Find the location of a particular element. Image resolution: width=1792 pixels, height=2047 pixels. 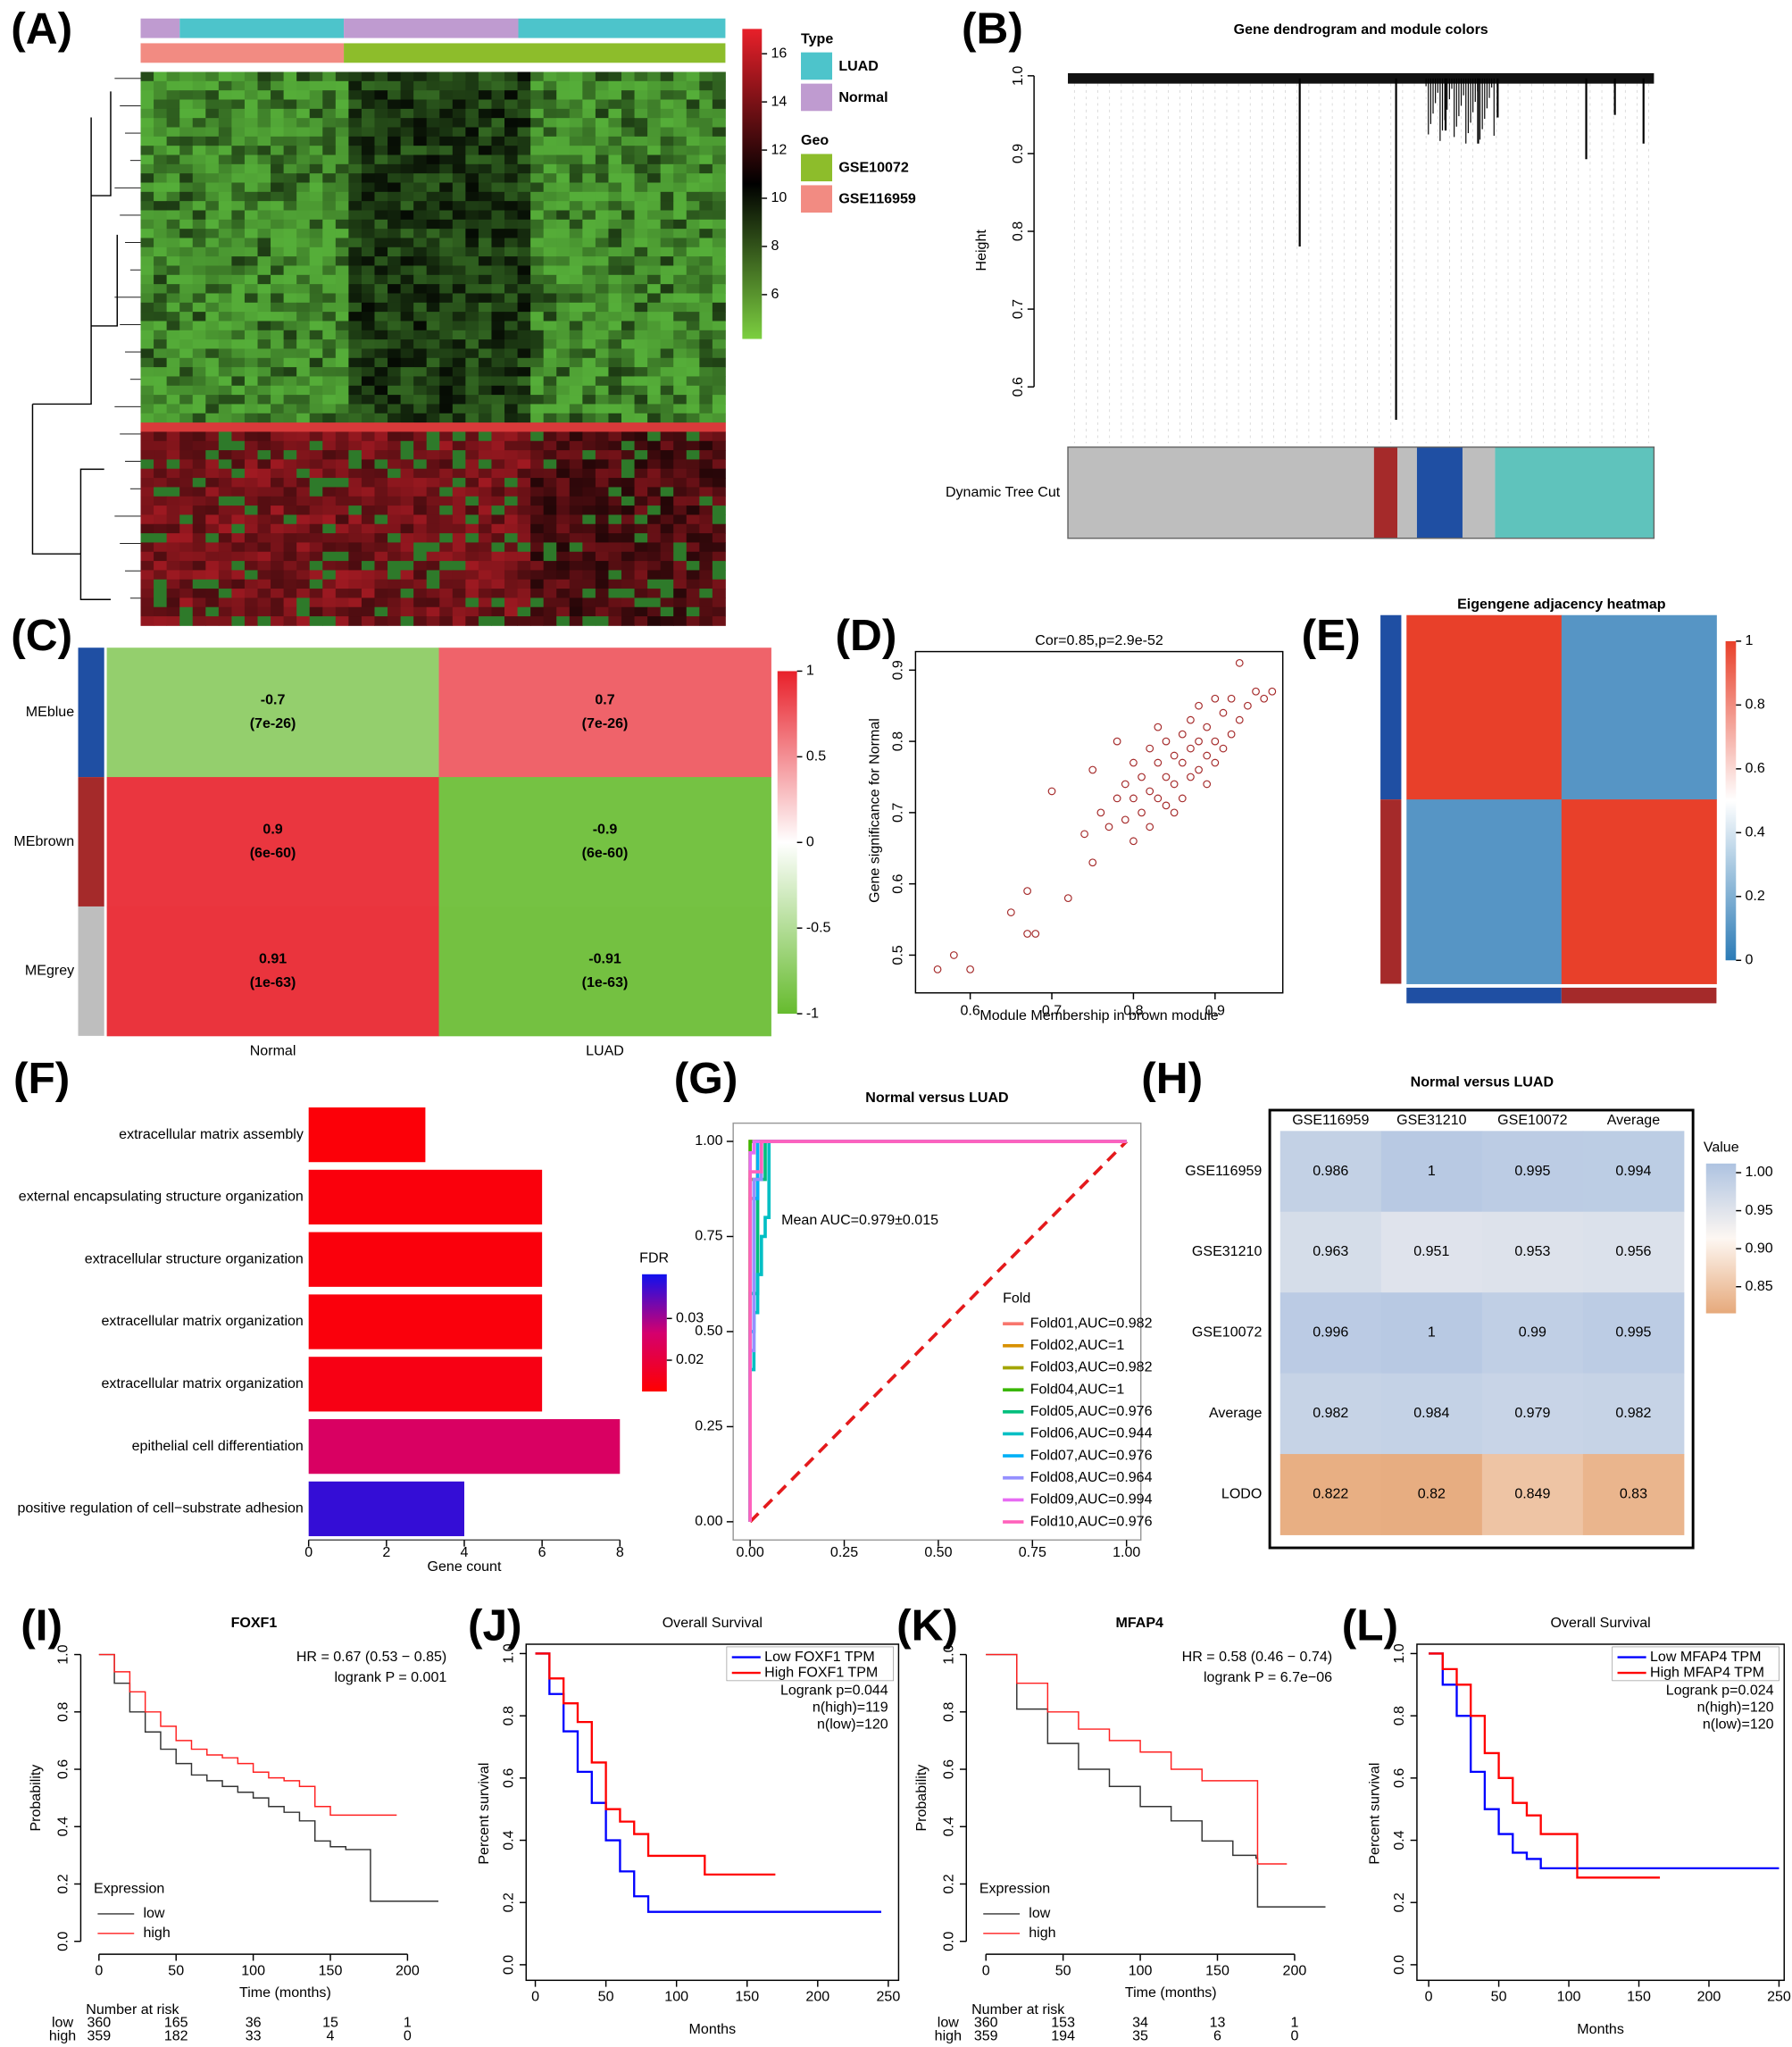

x-tick-label: 250 is located at coordinates (888, 1997).